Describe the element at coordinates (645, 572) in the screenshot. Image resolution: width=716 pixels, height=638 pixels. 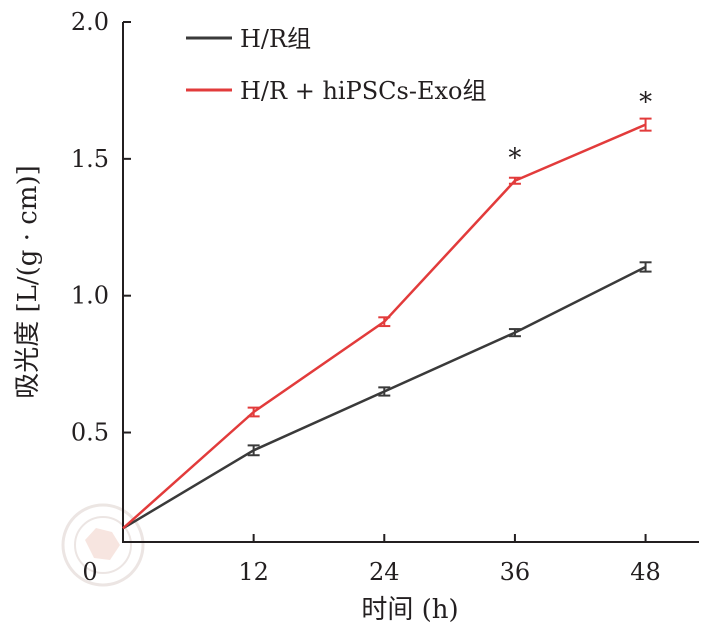
I see `x-tick-label: 48` at that location.